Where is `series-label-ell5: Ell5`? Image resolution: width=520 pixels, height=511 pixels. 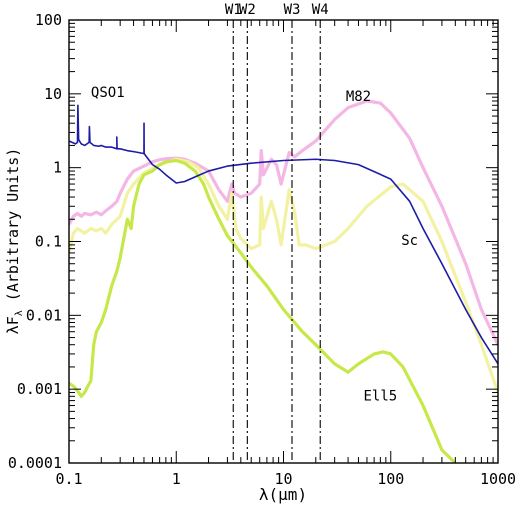 series-label-ell5: Ell5 is located at coordinates (380, 397).